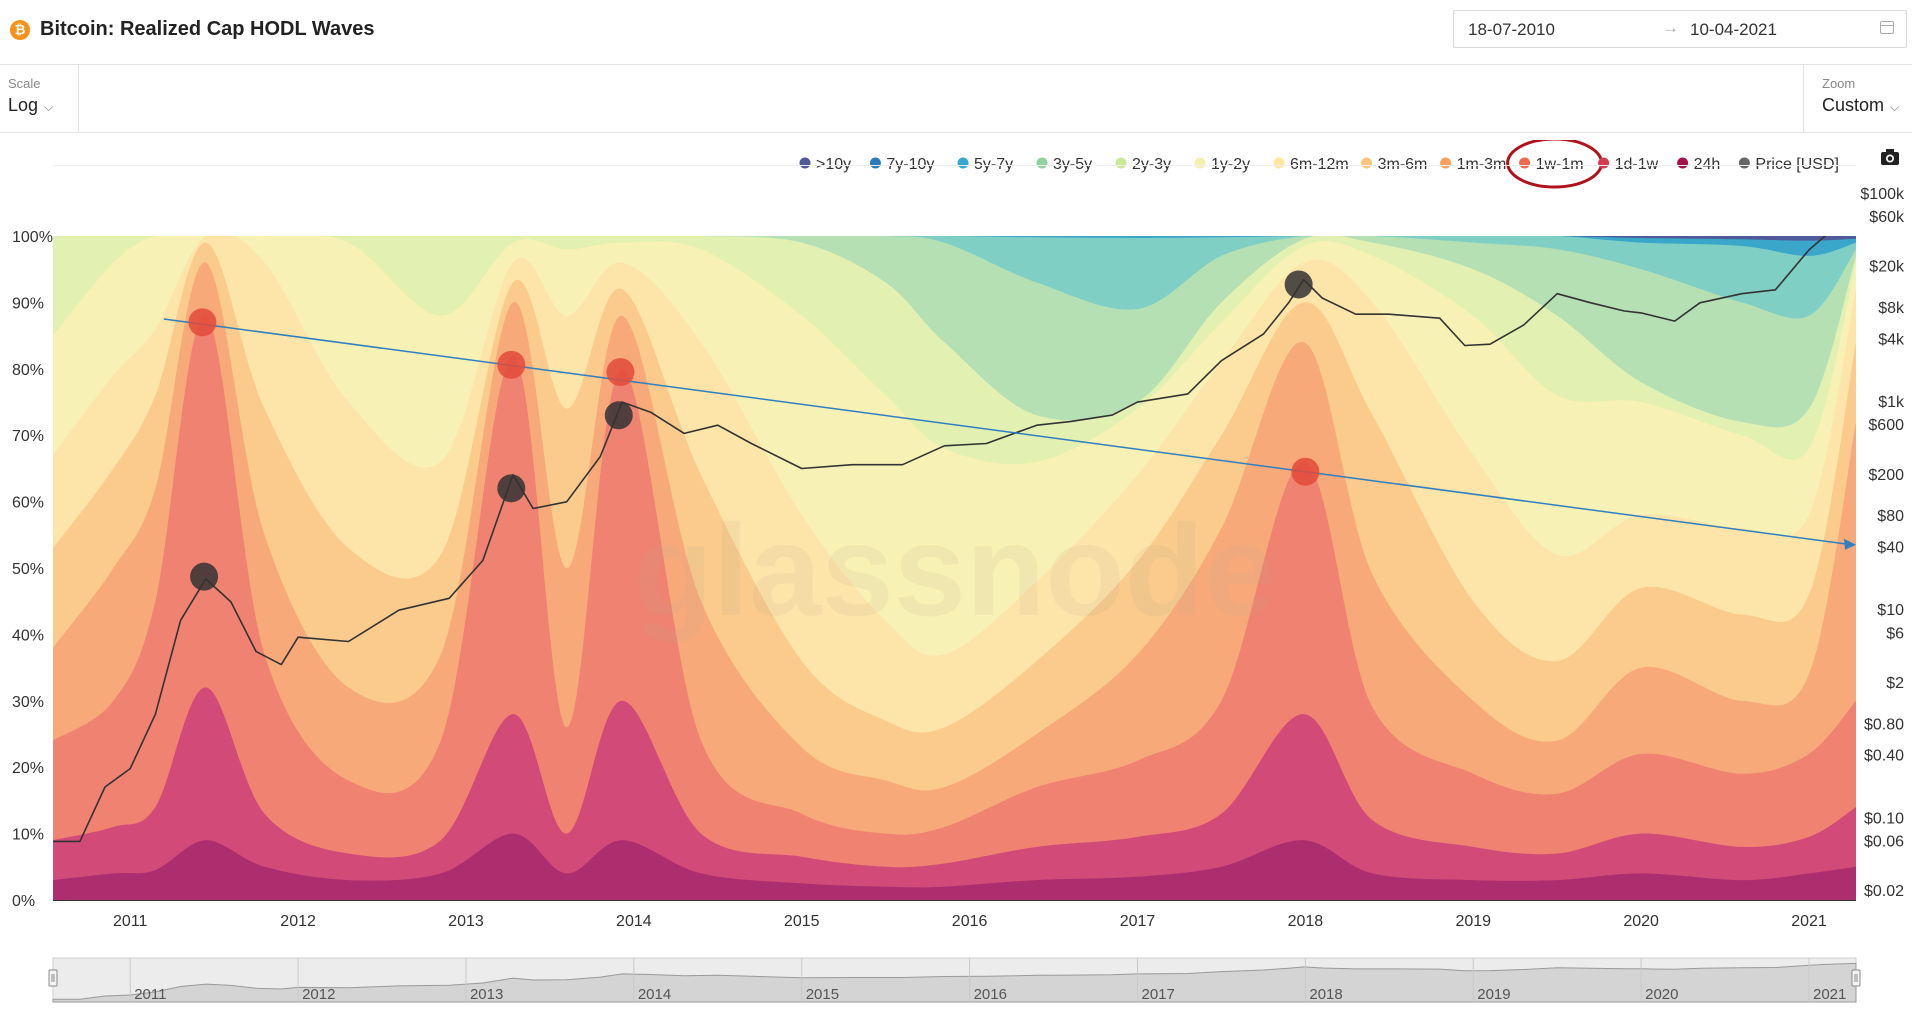  Describe the element at coordinates (1886, 475) in the screenshot. I see `y-right-tick-label: $200` at that location.